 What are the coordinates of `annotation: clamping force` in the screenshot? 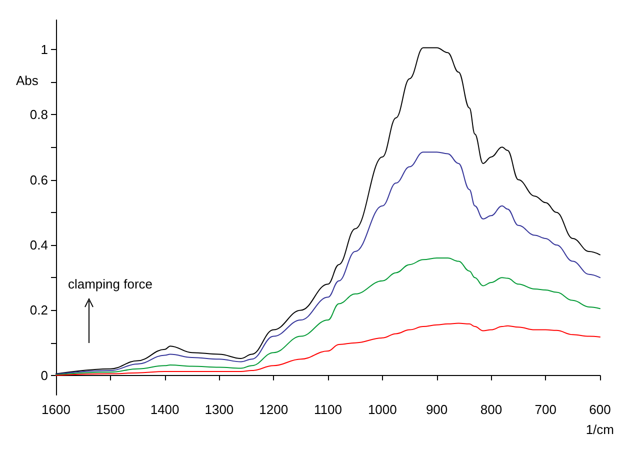 It's located at (110, 284).